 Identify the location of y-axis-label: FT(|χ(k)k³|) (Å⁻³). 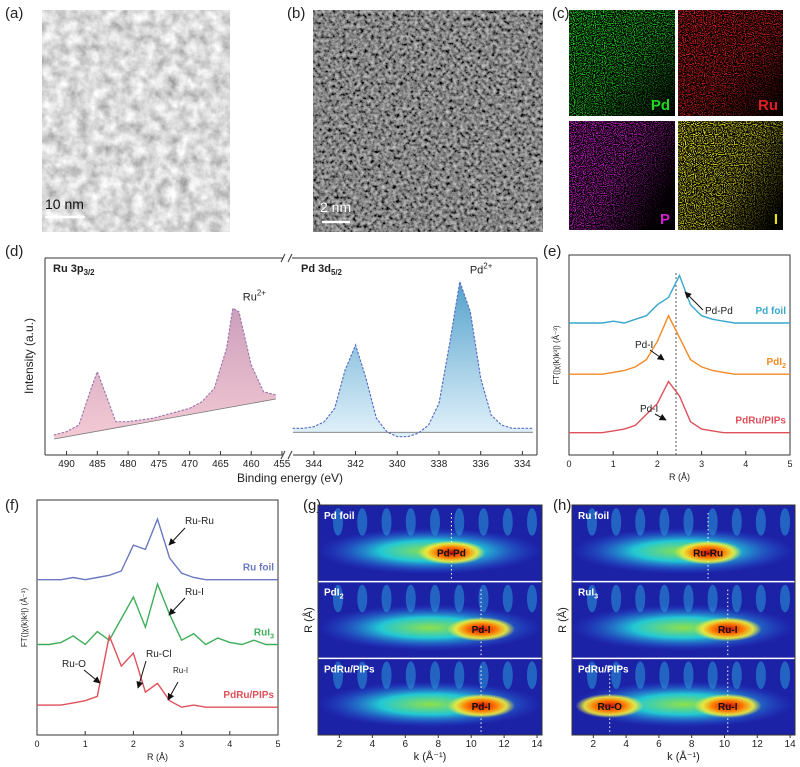
(24, 618).